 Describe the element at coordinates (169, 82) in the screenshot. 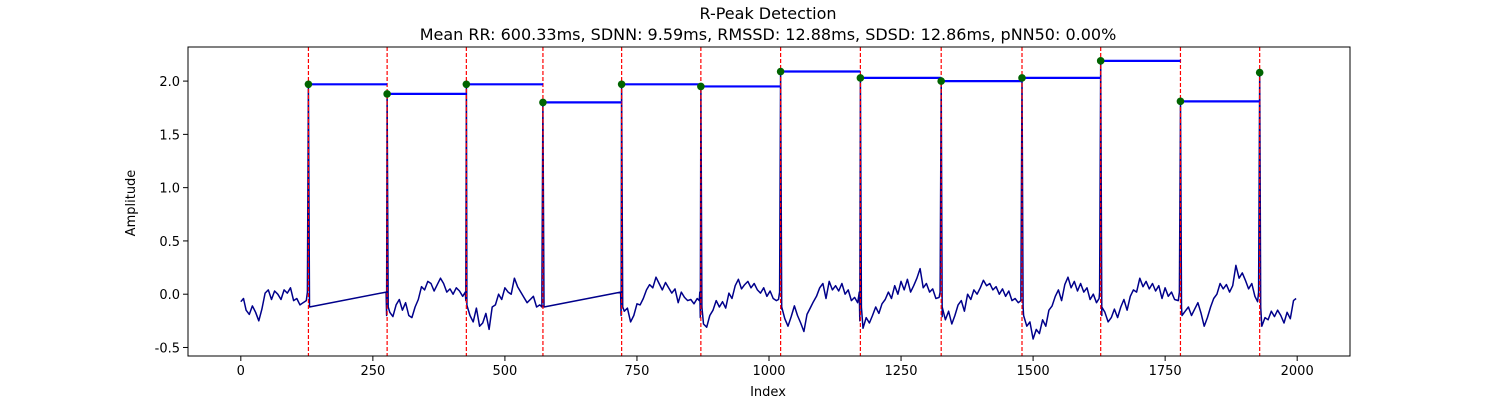

I see `y-tick-label: 2.0` at that location.